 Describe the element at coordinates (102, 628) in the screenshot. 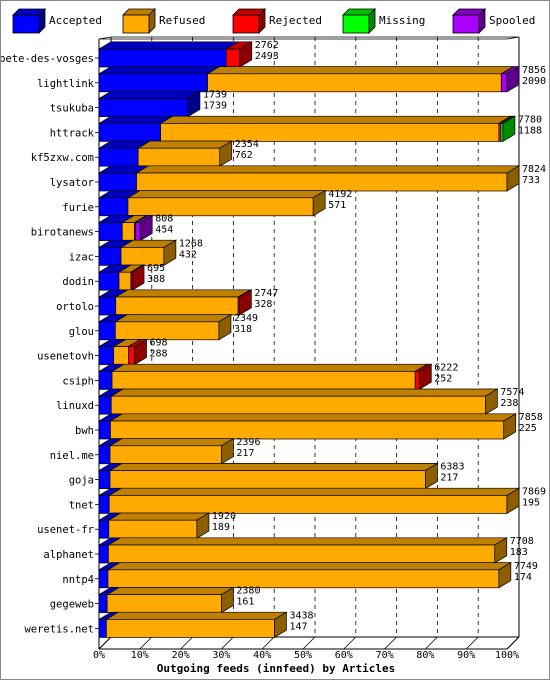

I see `bar-weretis-net-accepted` at that location.